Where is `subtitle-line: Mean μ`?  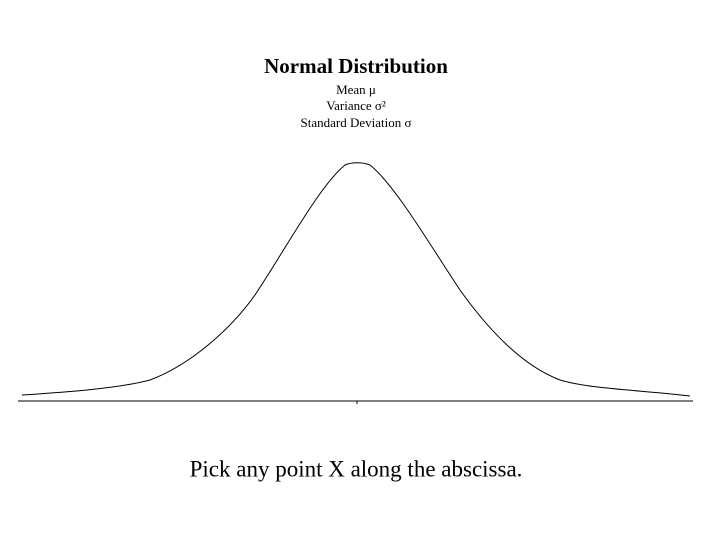 subtitle-line: Mean μ is located at coordinates (356, 89).